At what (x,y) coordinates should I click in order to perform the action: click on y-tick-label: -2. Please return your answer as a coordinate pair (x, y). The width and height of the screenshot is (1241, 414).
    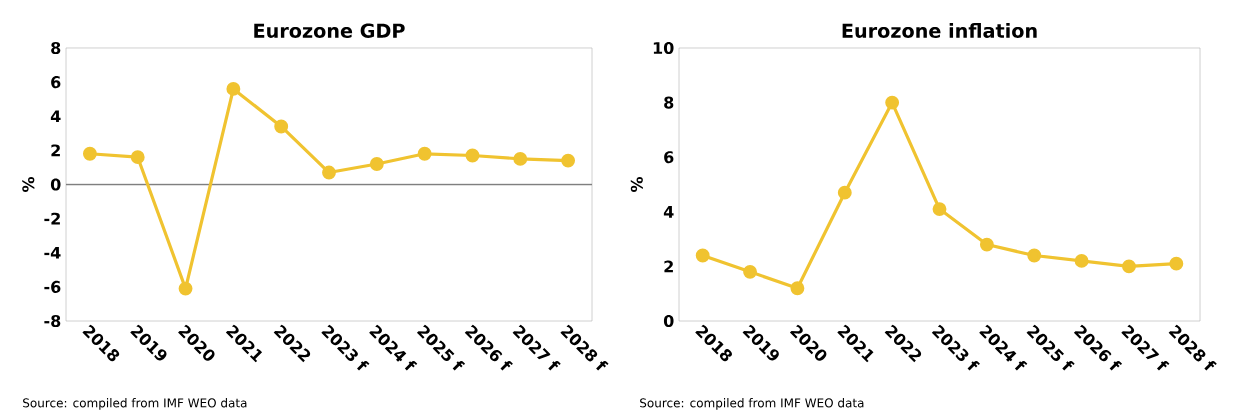
    Looking at the image, I should click on (52, 218).